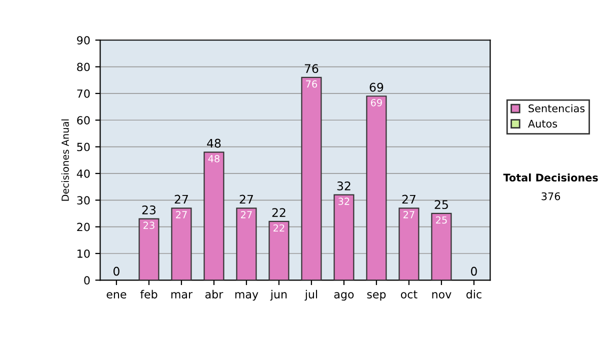 The width and height of the screenshot is (600, 340). Describe the element at coordinates (311, 295) in the screenshot. I see `x-tick-label: jul` at that location.